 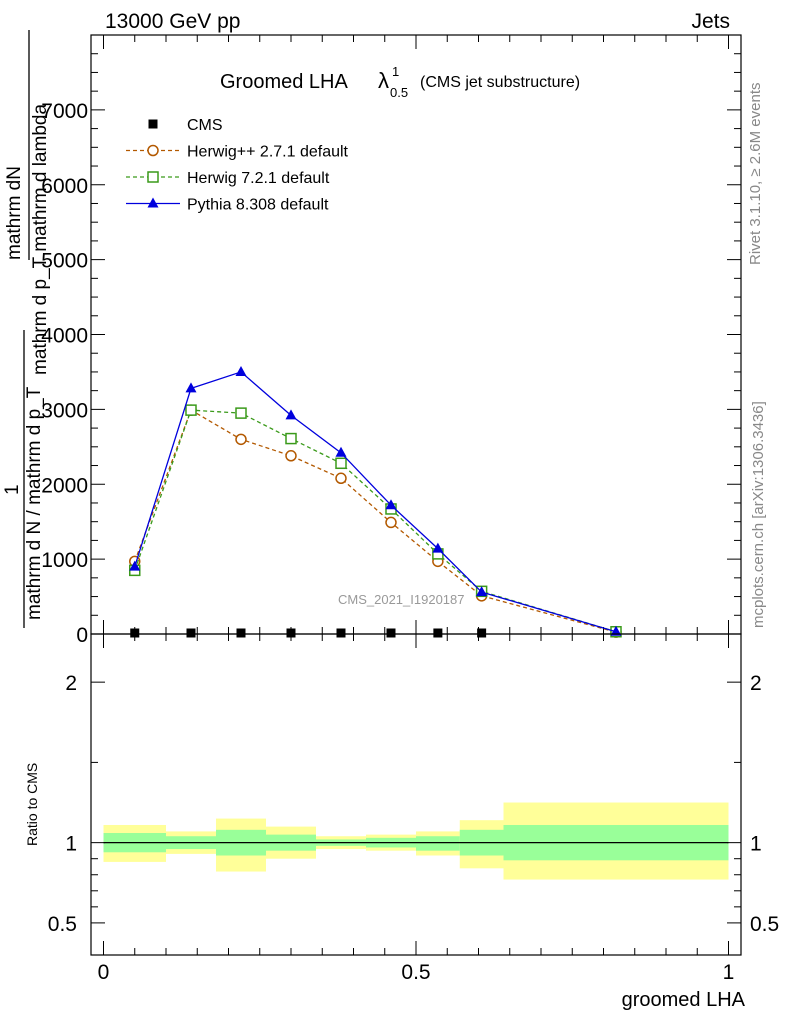 I want to click on xtick-label: 1, so click(x=729, y=972).